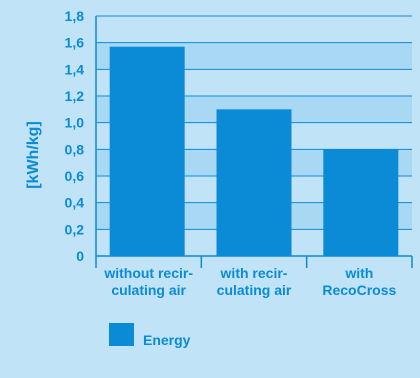 The height and width of the screenshot is (378, 420). I want to click on legend: Energy, so click(150, 335).